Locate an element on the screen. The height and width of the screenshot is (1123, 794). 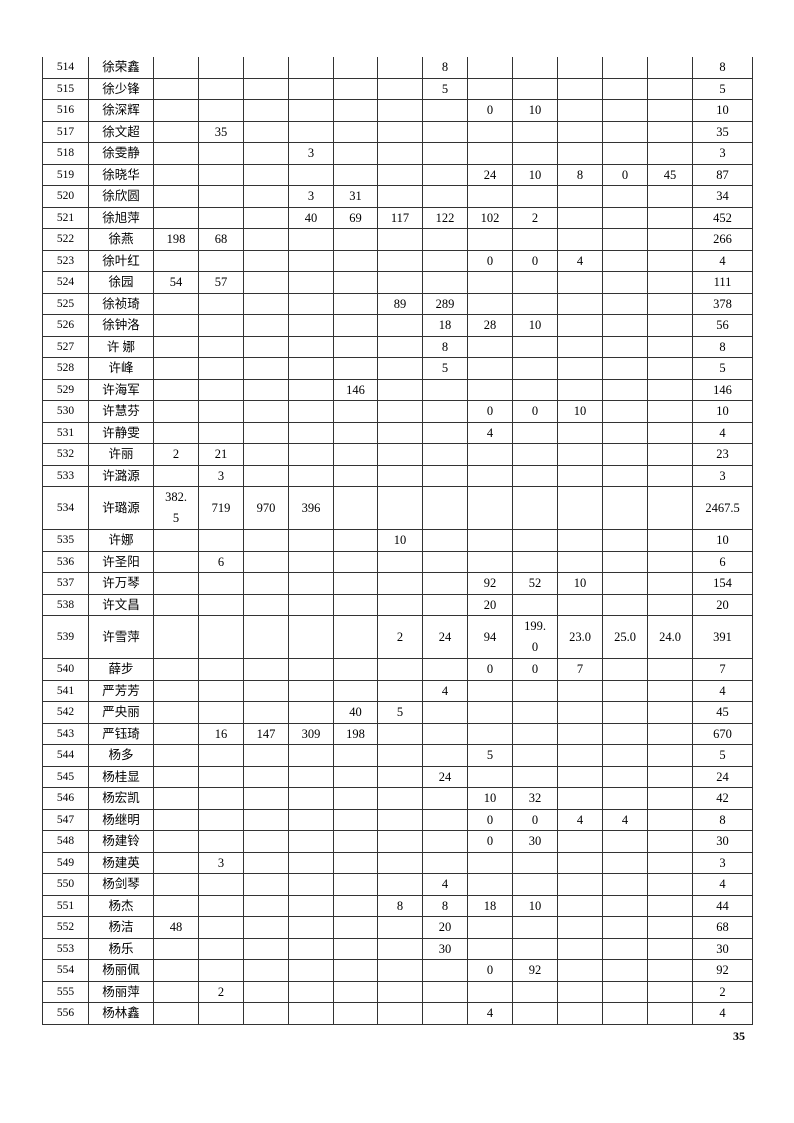
value-cell: 0 is located at coordinates (490, 841).